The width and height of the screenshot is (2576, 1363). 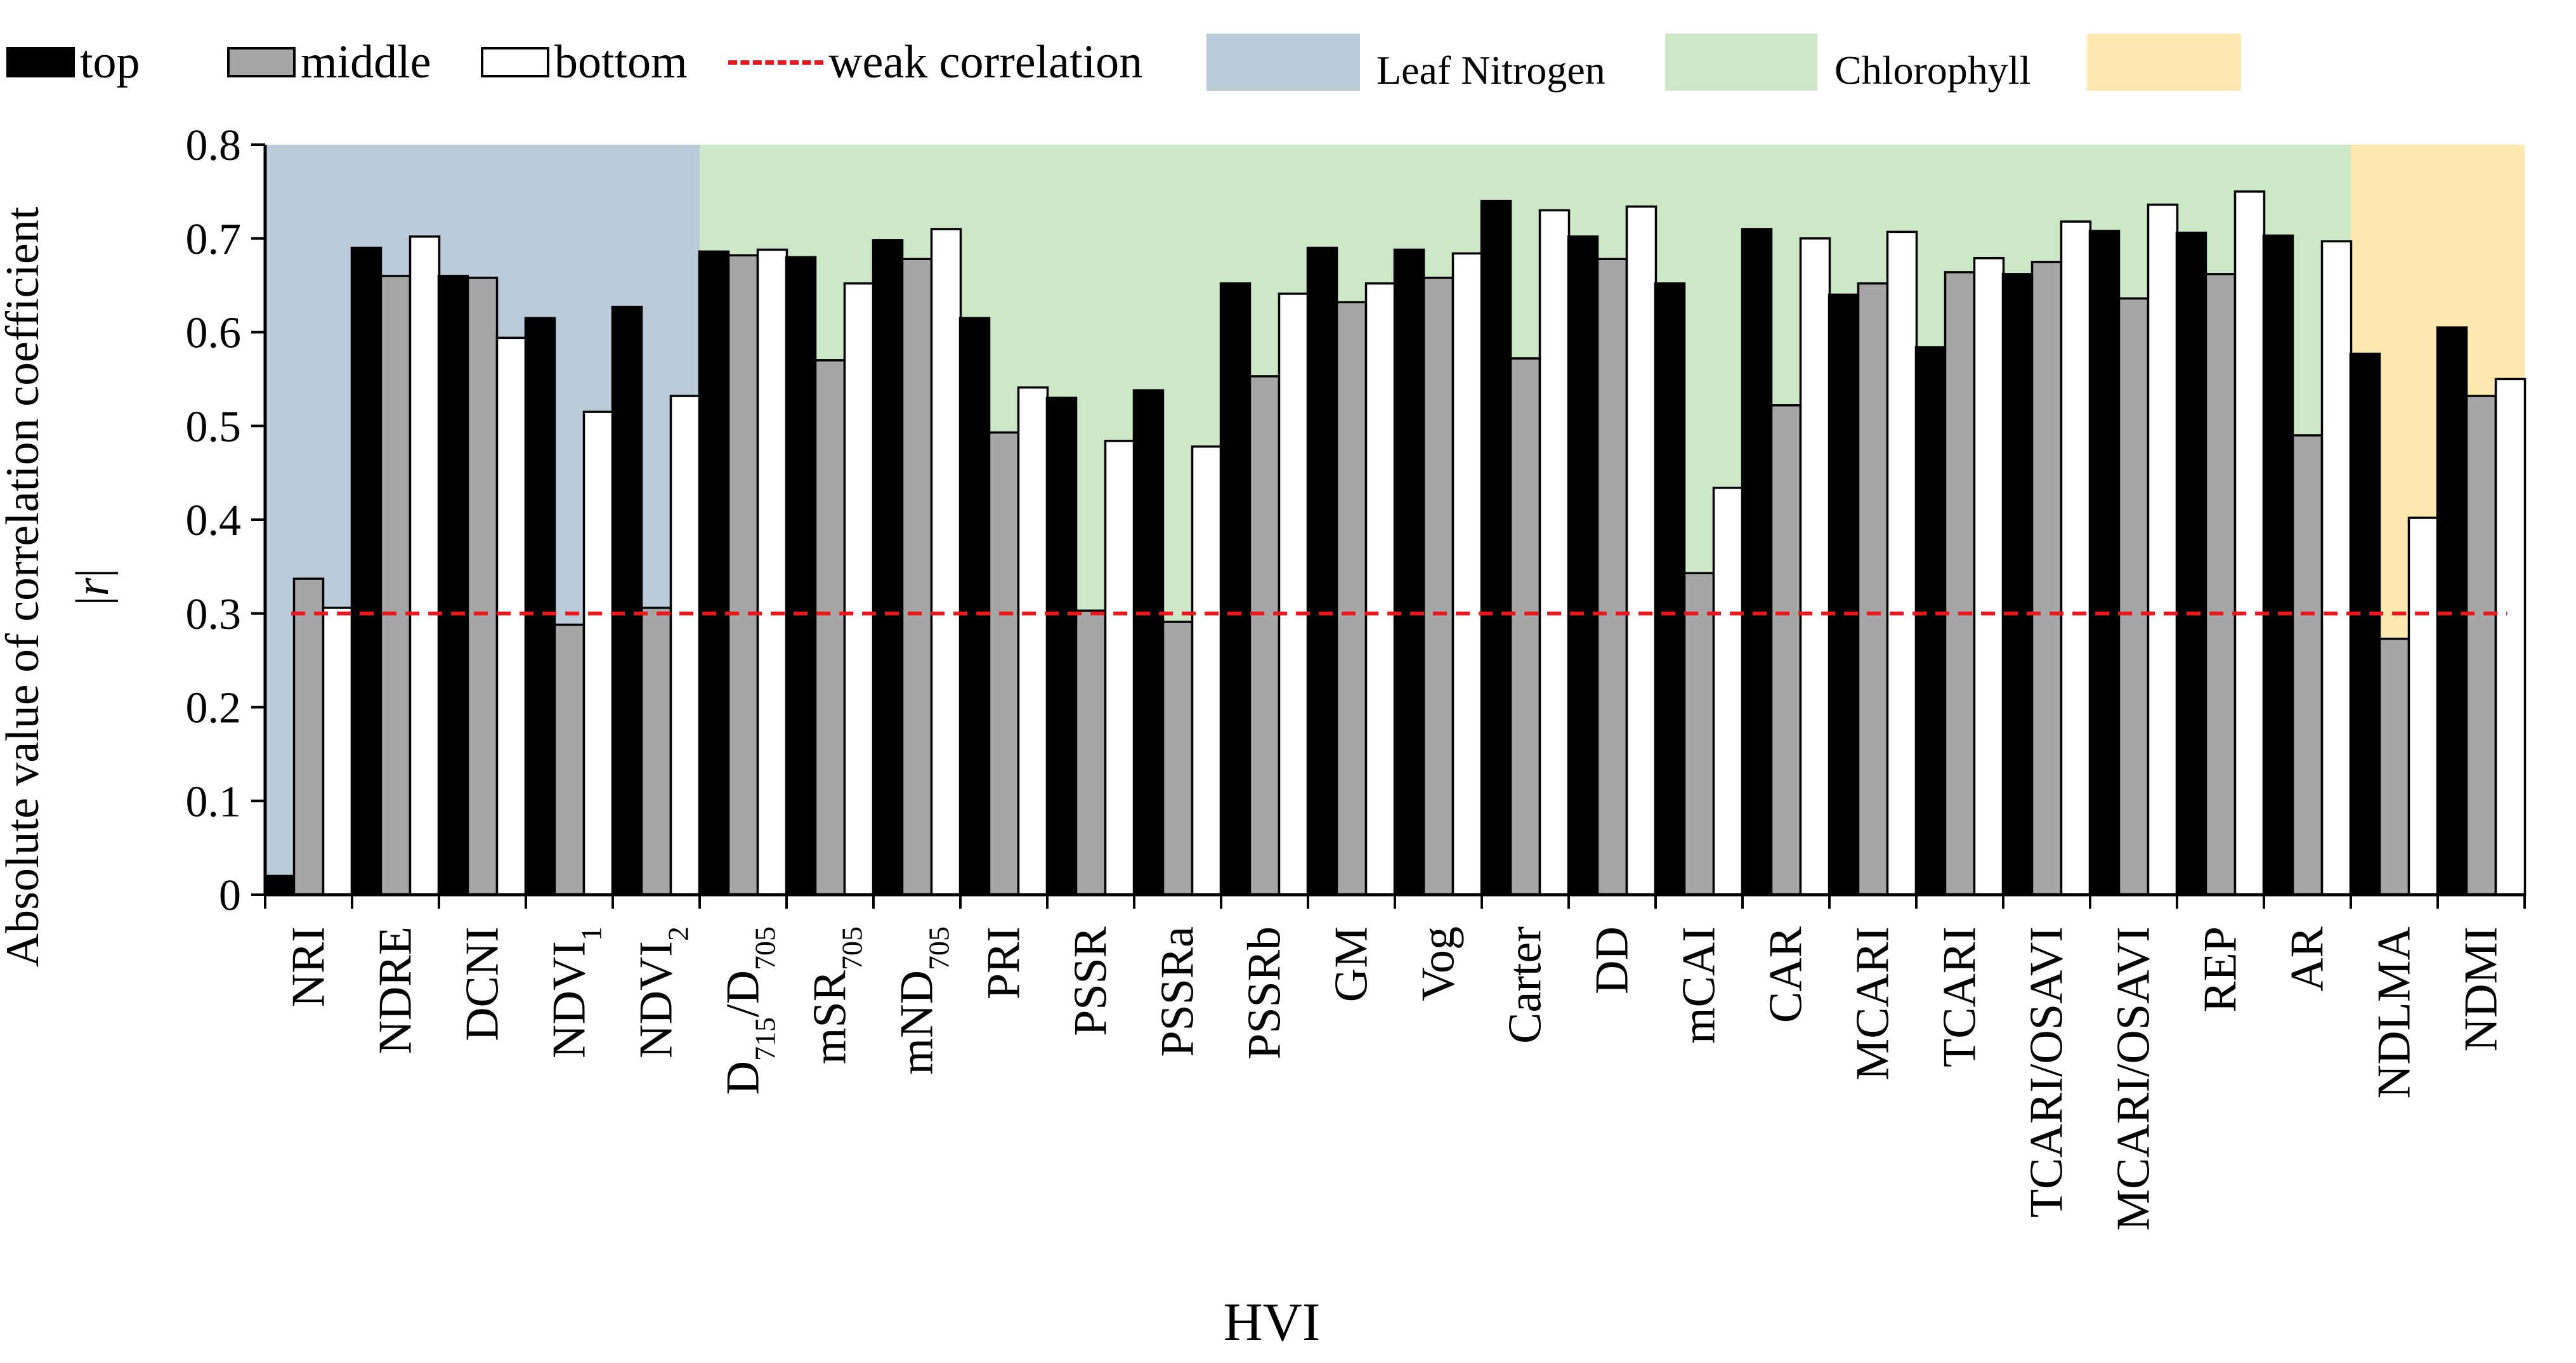 I want to click on legend-item-weak-correlation: weak correlation, so click(x=935, y=62).